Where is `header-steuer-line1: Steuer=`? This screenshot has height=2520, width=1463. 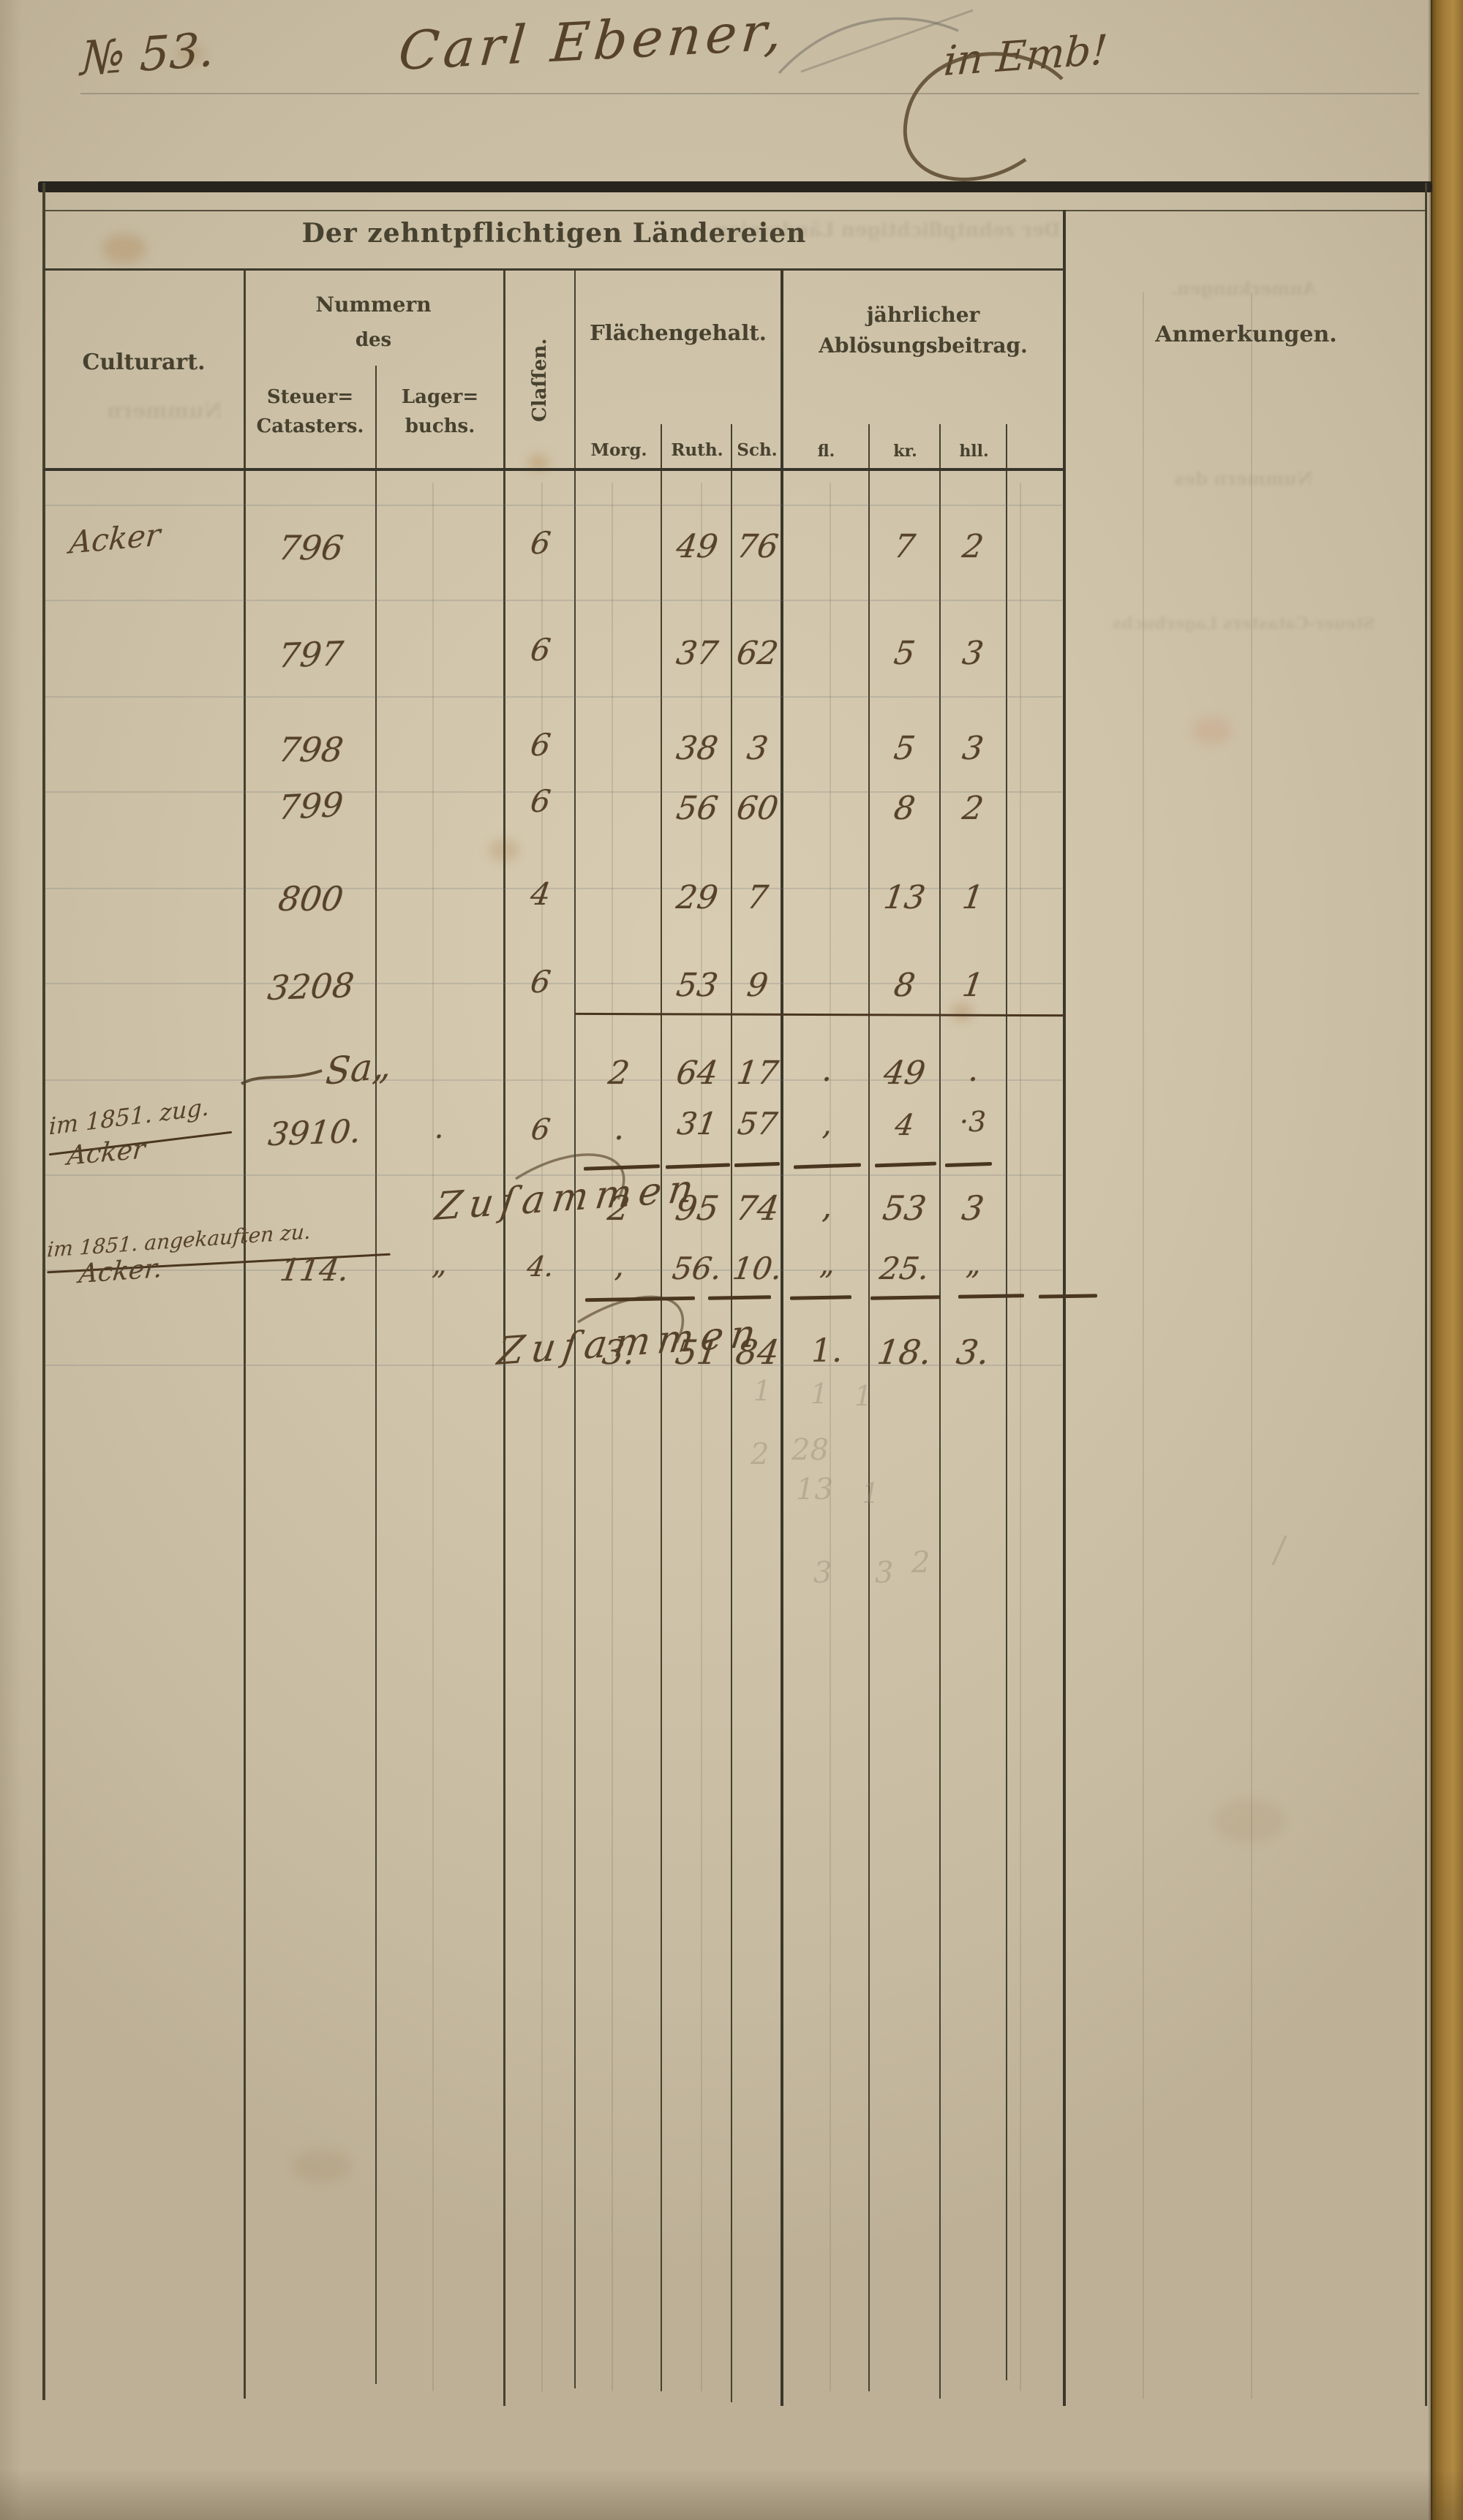 header-steuer-line1: Steuer= is located at coordinates (310, 397).